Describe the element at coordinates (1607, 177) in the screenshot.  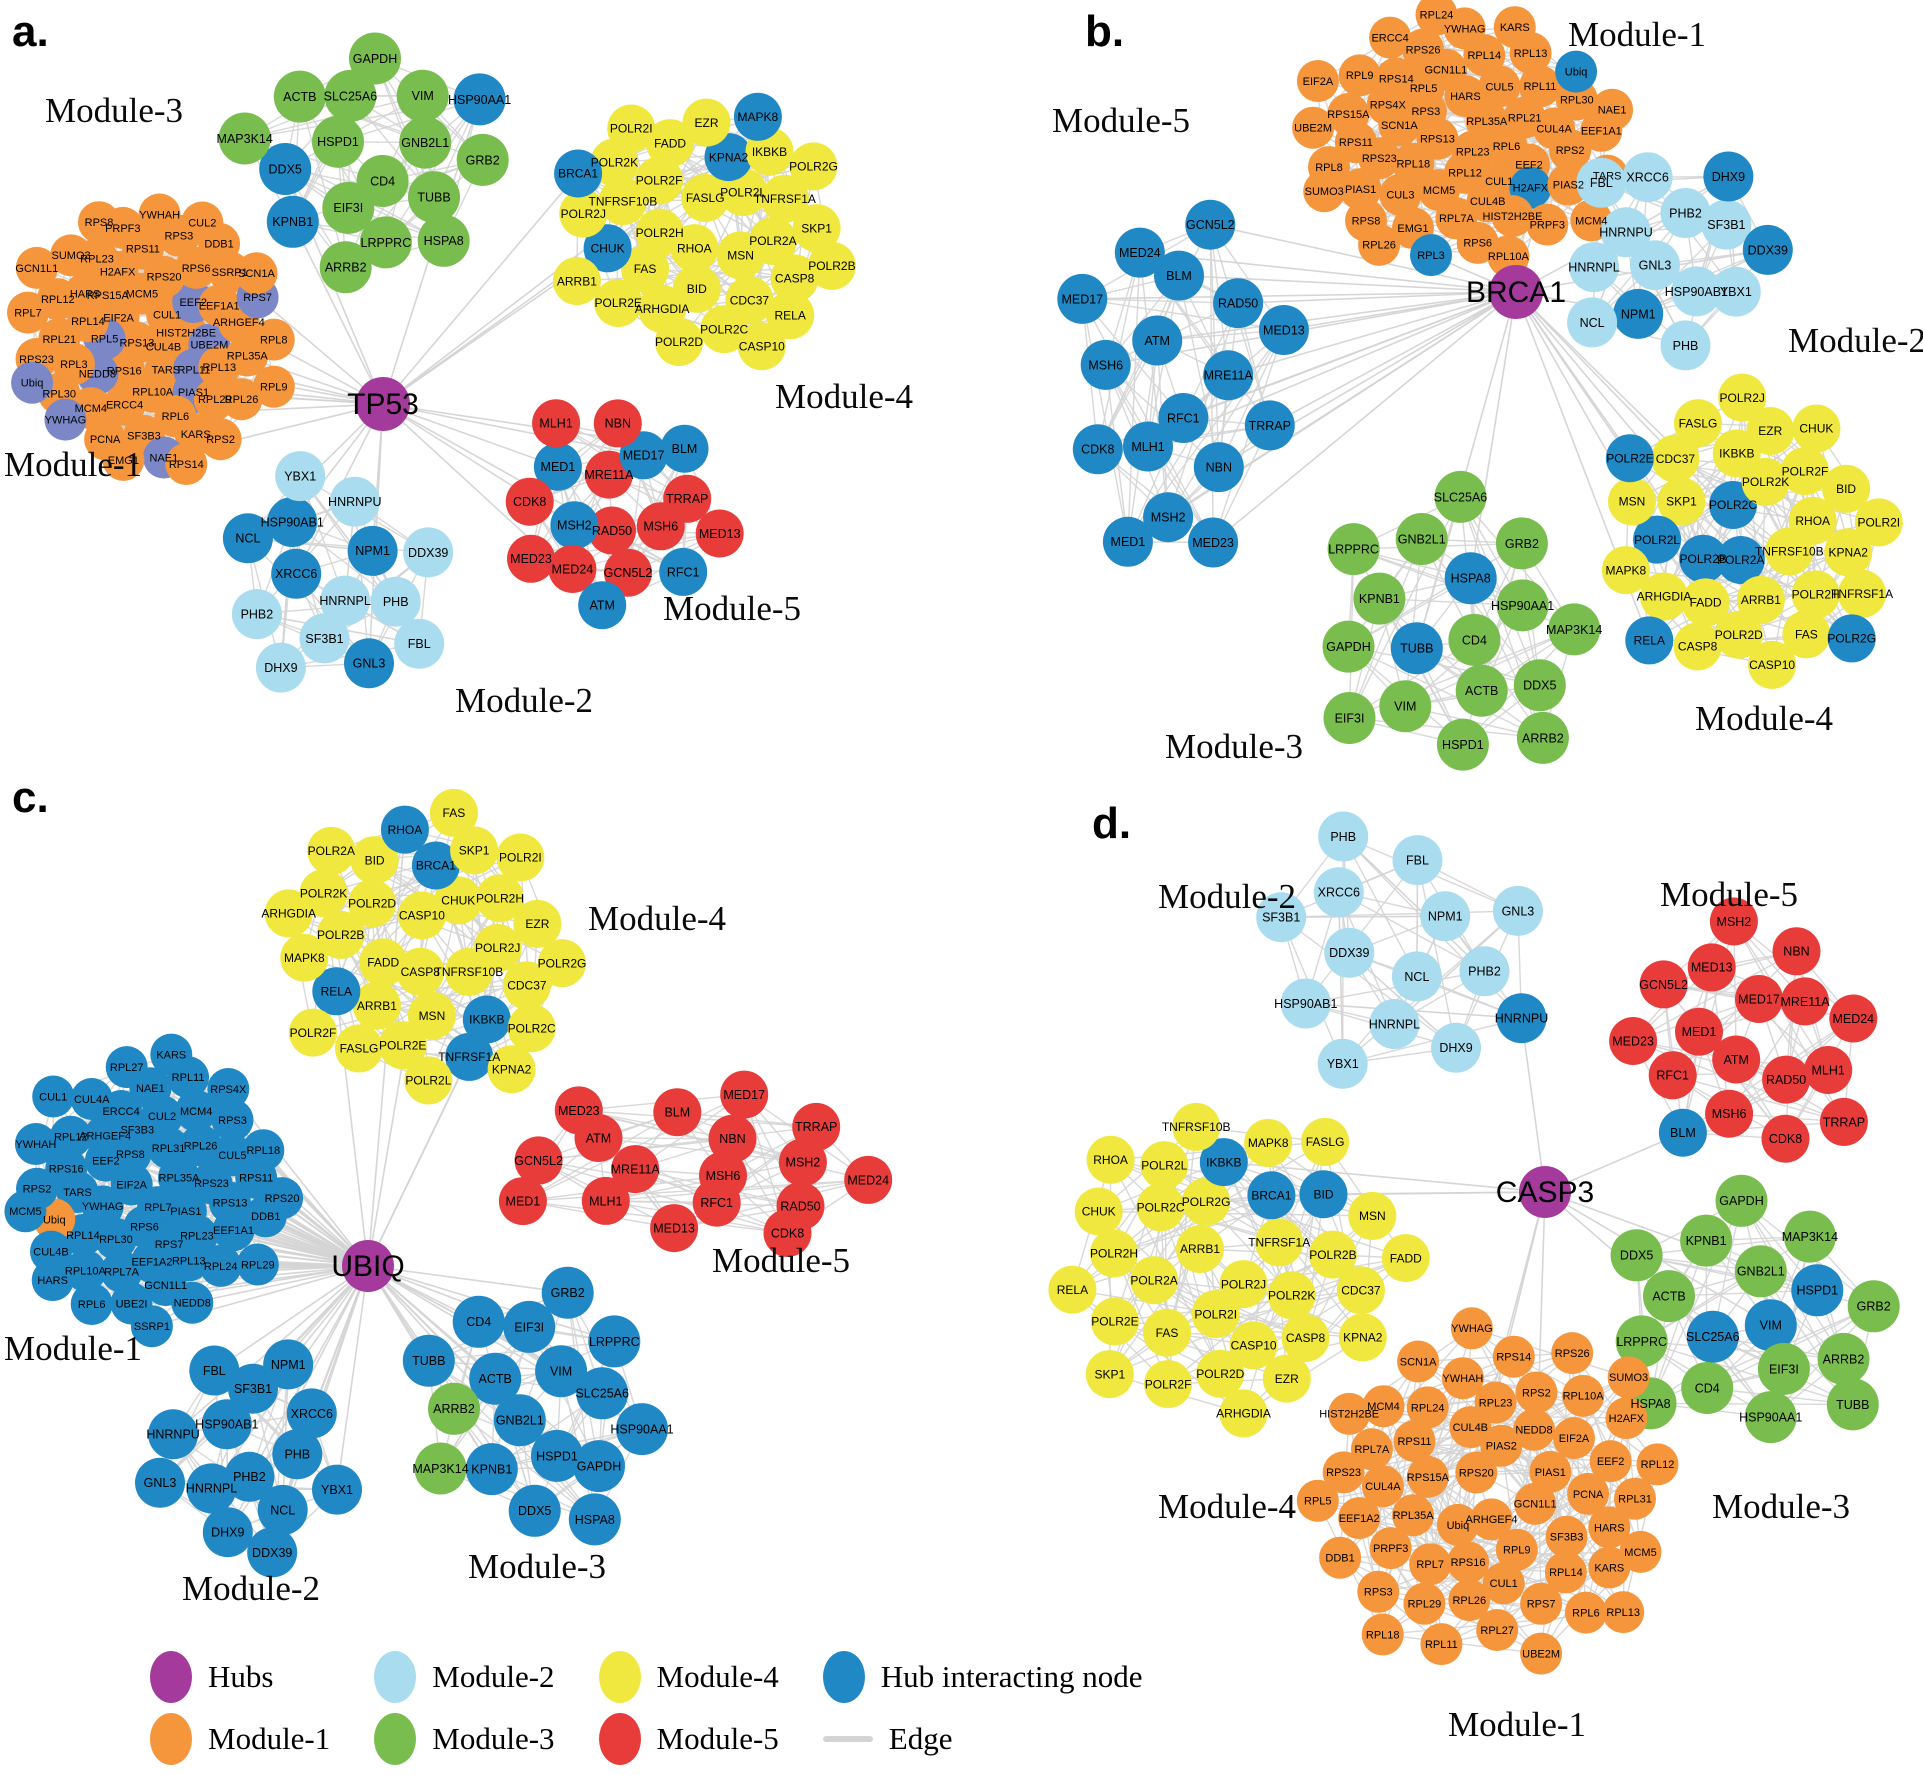
I see `node-label-TARS: TARS` at that location.